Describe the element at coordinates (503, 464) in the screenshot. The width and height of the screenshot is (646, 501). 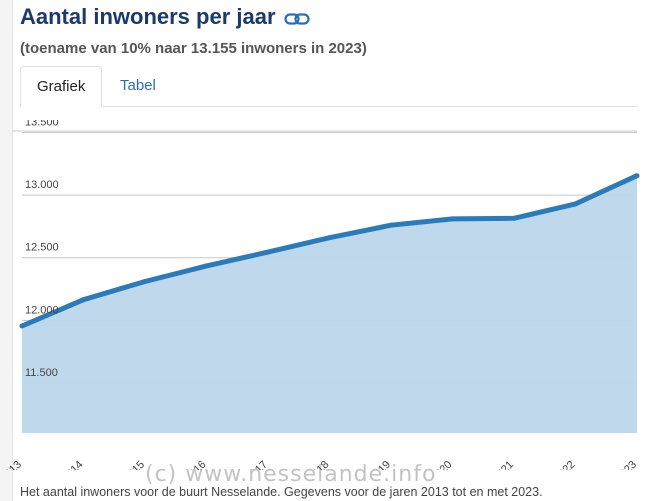
I see `x-tick-label: 2021` at that location.